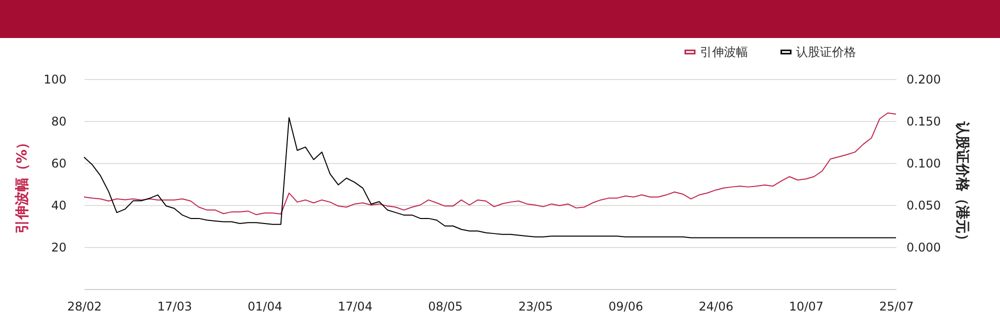  What do you see at coordinates (826, 52) in the screenshot?
I see `legend-label: 认股证价格` at bounding box center [826, 52].